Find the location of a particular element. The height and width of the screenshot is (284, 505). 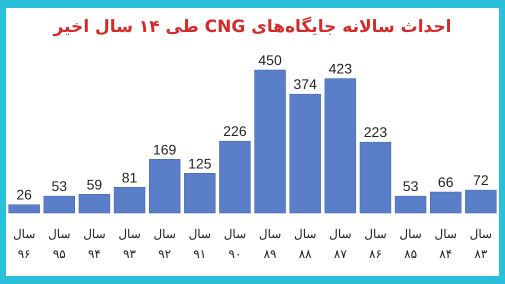

x-tick-label: سال ۹۱ is located at coordinates (200, 244).